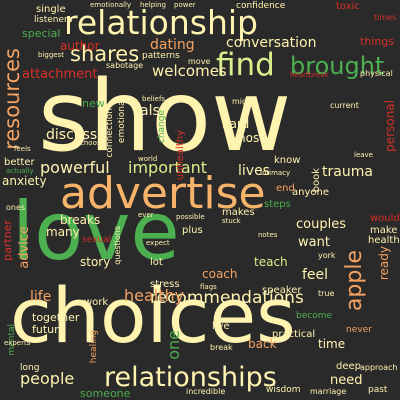 This screenshot has height=400, width=400. What do you see at coordinates (173, 345) in the screenshot?
I see `word-one: one` at bounding box center [173, 345].